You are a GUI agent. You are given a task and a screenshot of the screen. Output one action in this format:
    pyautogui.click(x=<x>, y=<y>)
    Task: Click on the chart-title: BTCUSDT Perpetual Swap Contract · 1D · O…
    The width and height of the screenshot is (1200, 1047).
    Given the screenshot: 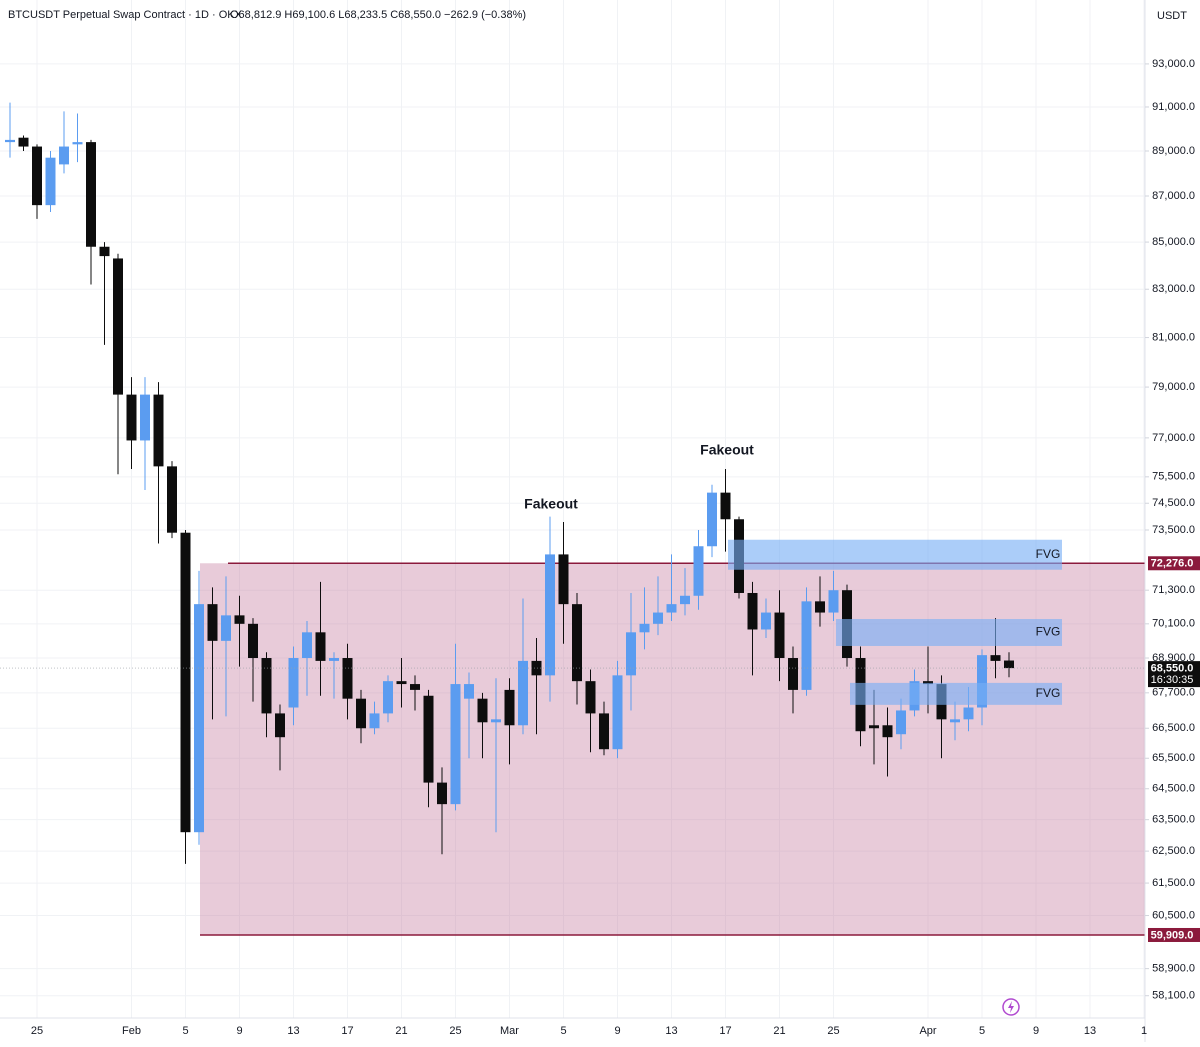 What is the action you would take?
    pyautogui.click(x=125, y=15)
    